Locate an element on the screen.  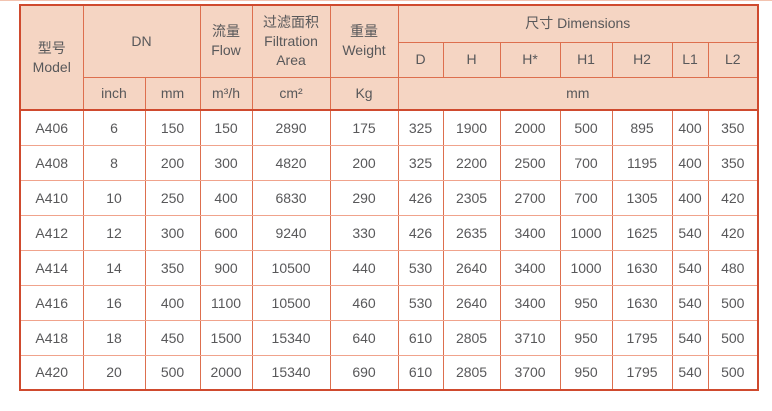
cell-dn-mm: 500 is located at coordinates (172, 372).